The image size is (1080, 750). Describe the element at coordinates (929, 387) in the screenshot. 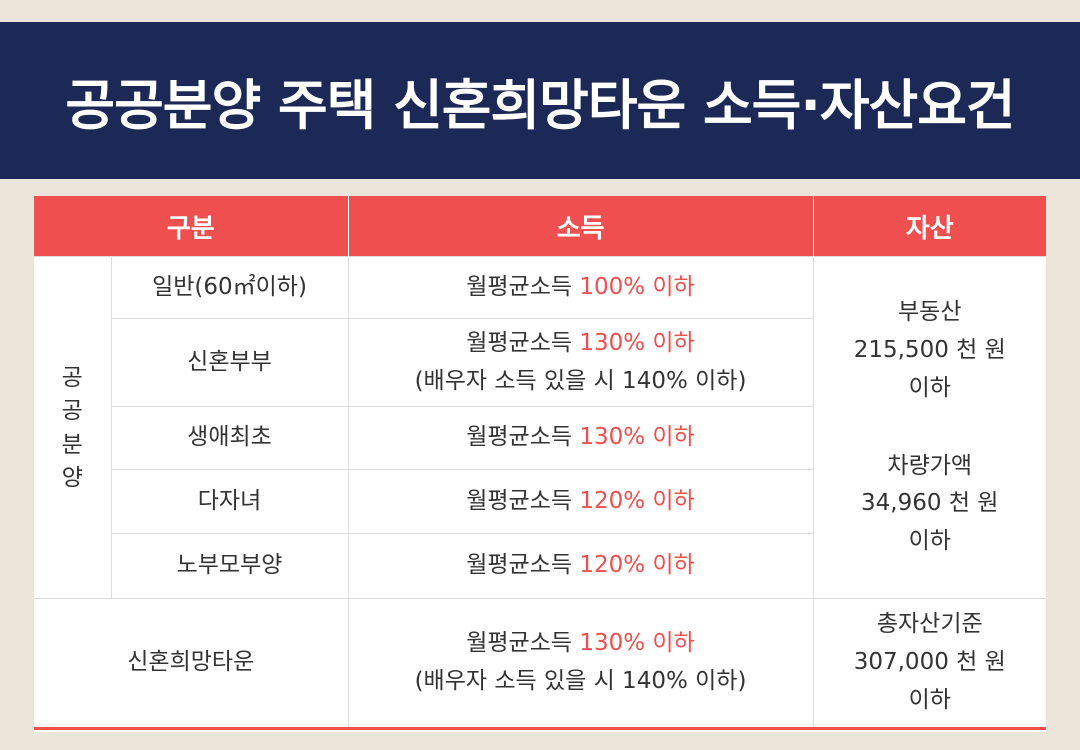

I see `real-estate-suffix: 이하` at that location.